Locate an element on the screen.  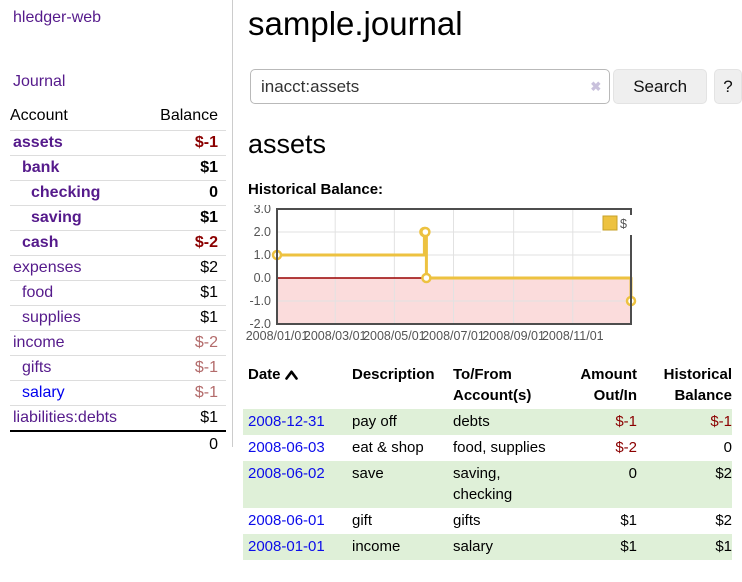
total-spacer is located at coordinates (77, 443).